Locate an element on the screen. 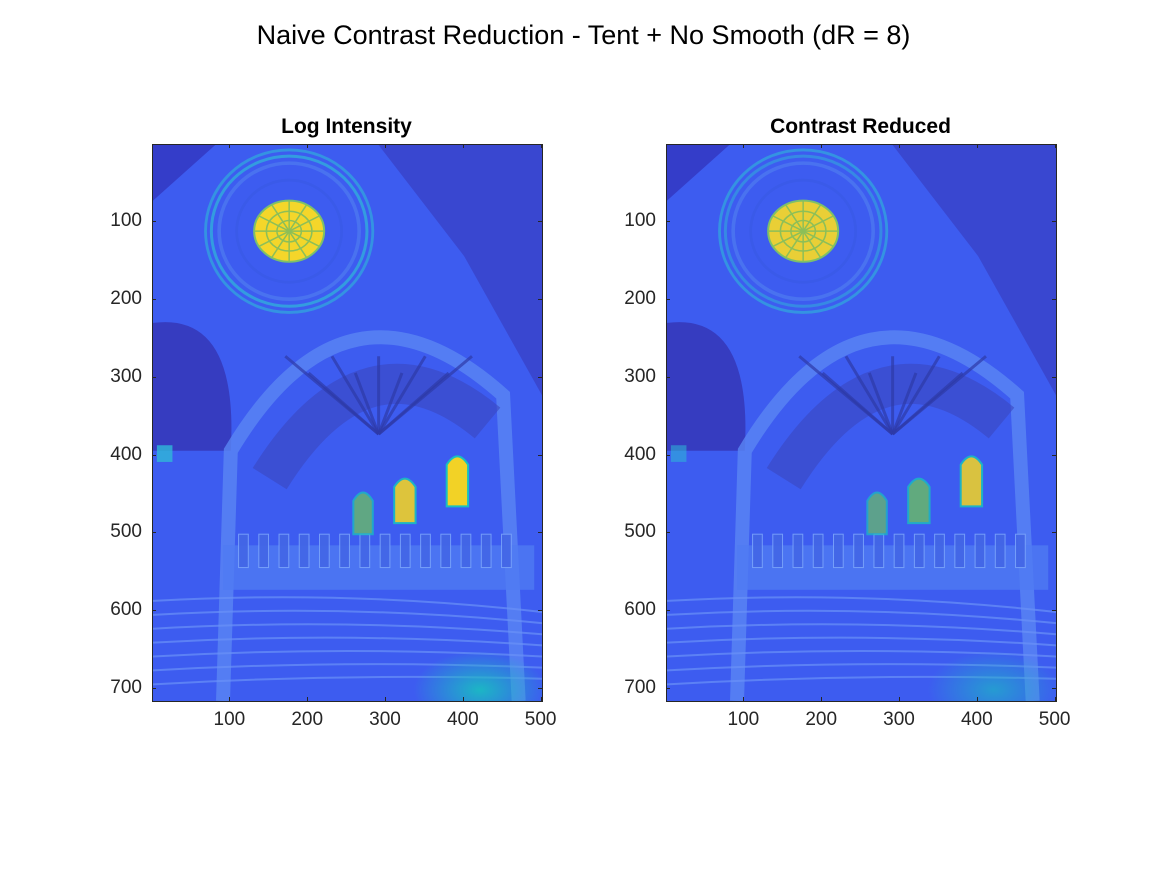  subplot-title: Log Intensity is located at coordinates (346, 126).